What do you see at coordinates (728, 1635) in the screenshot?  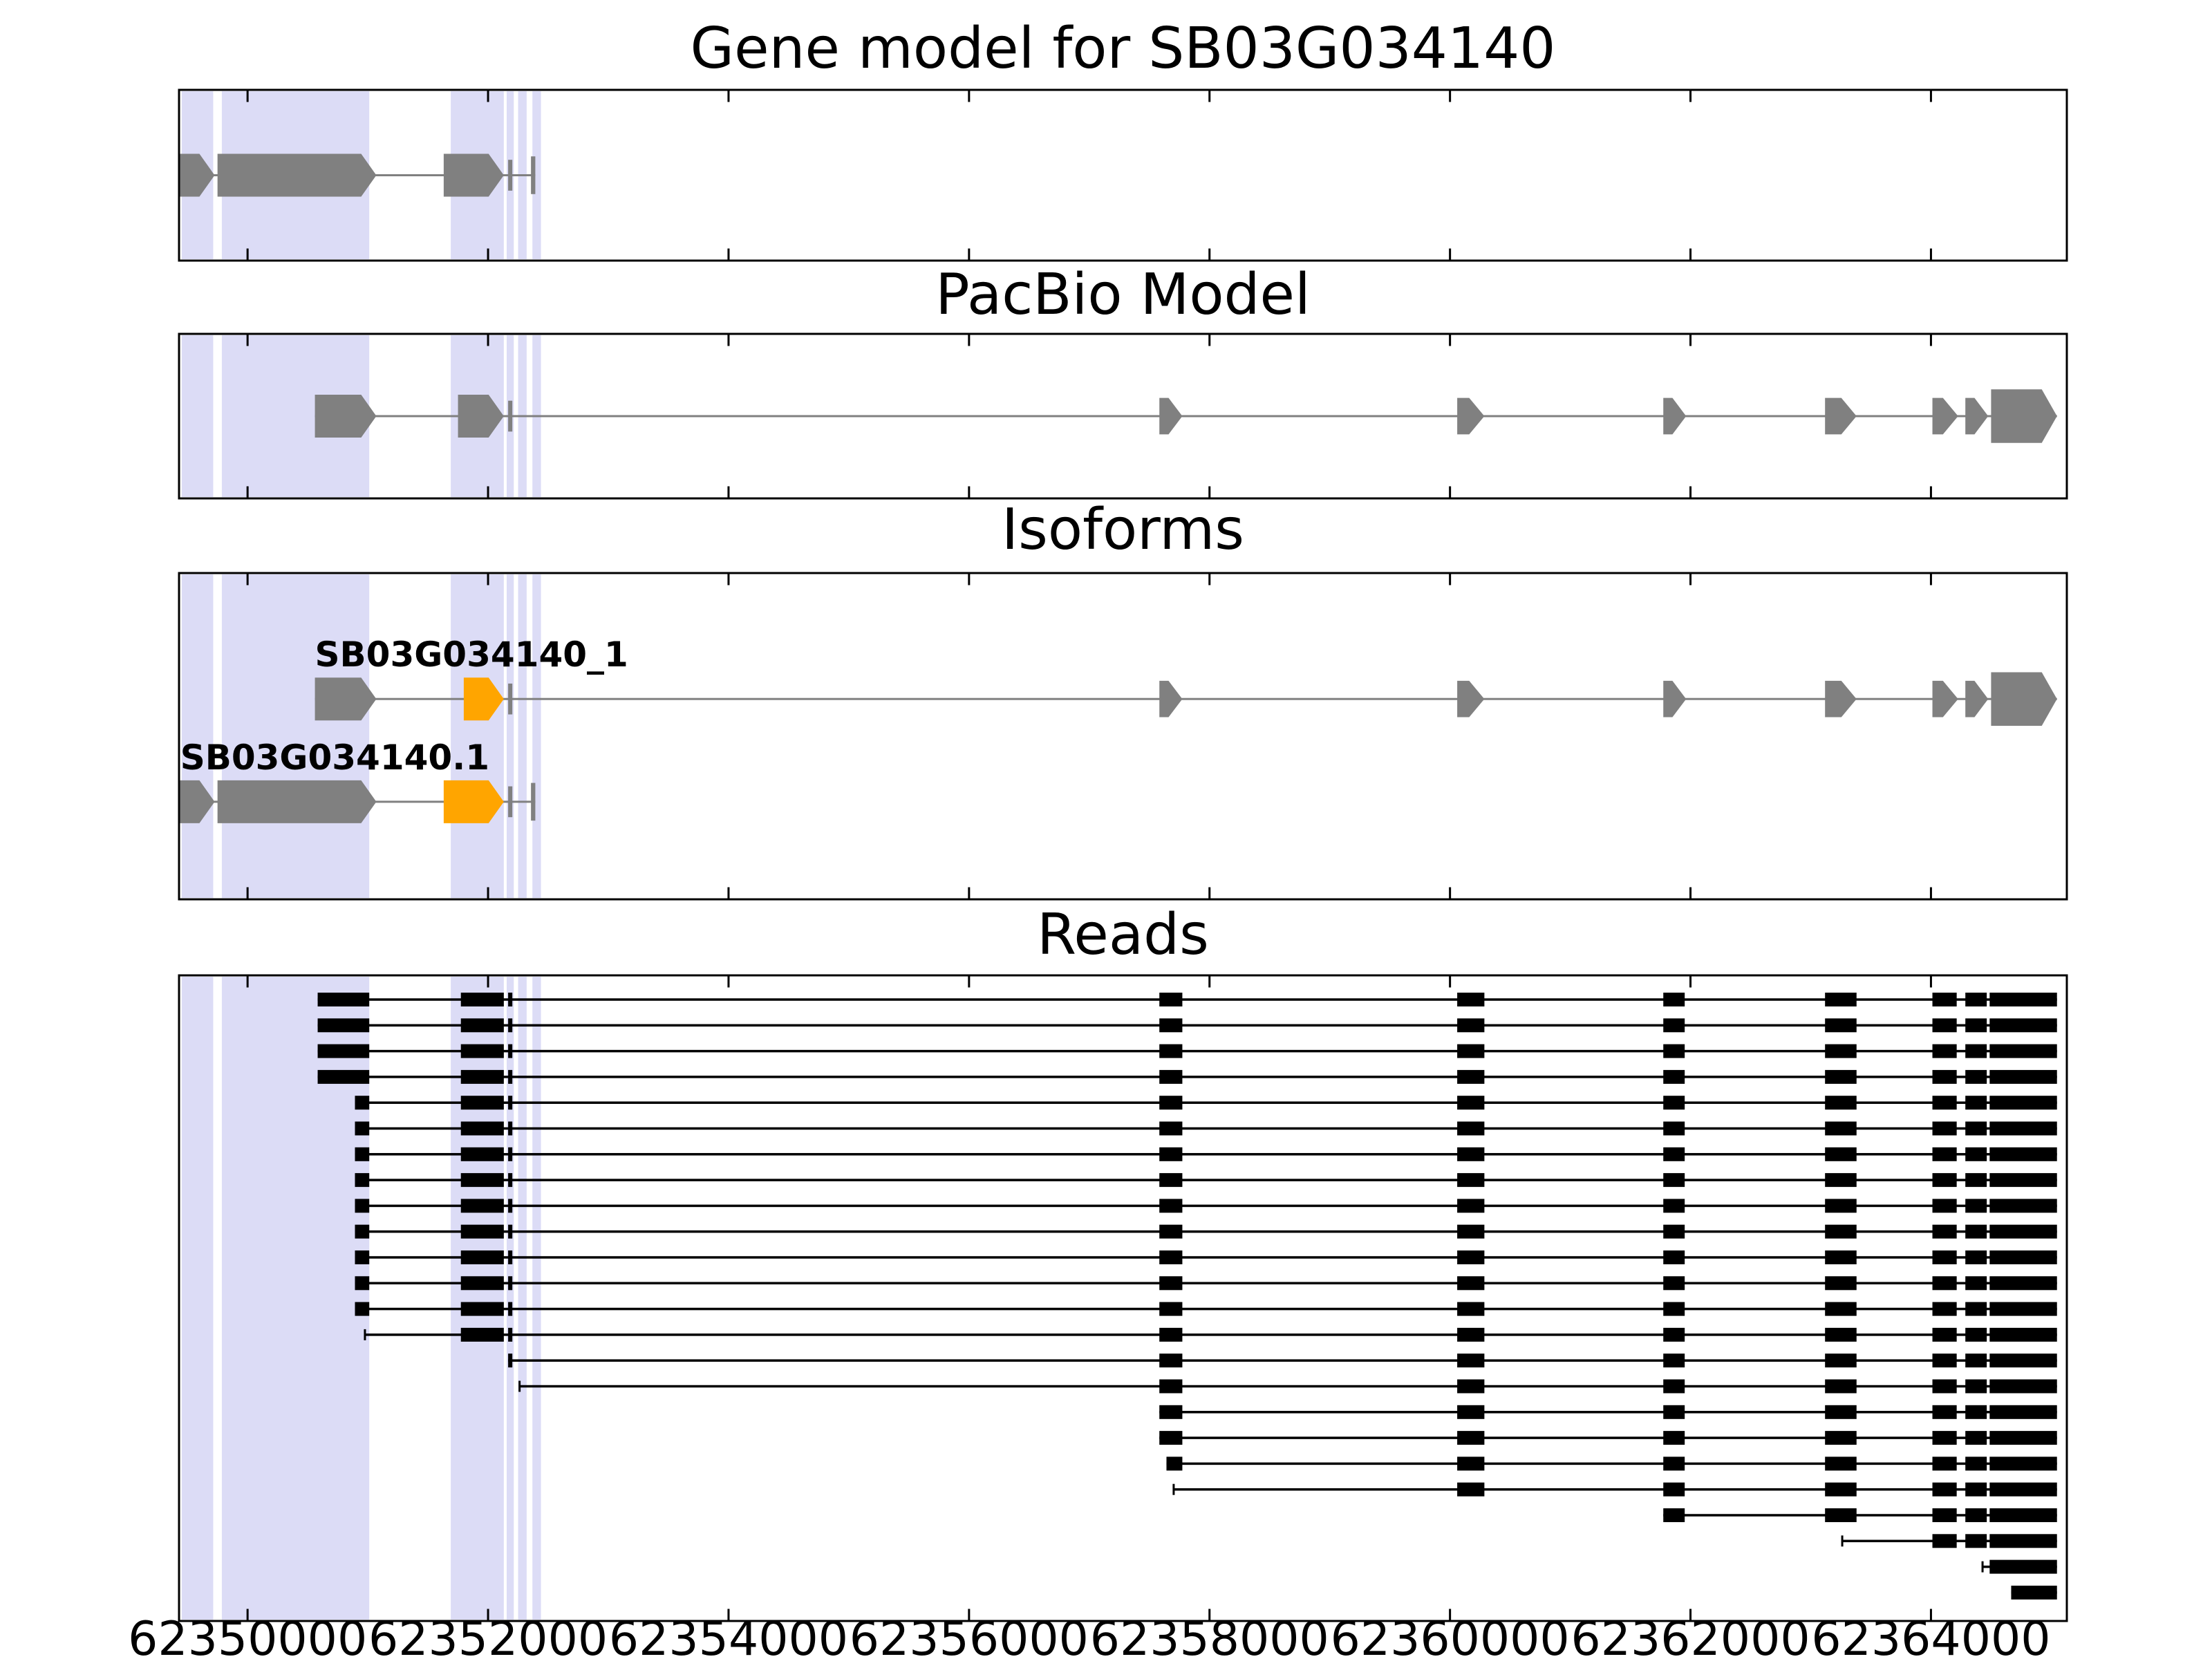 I see `x-tick-label: 62354000` at bounding box center [728, 1635].